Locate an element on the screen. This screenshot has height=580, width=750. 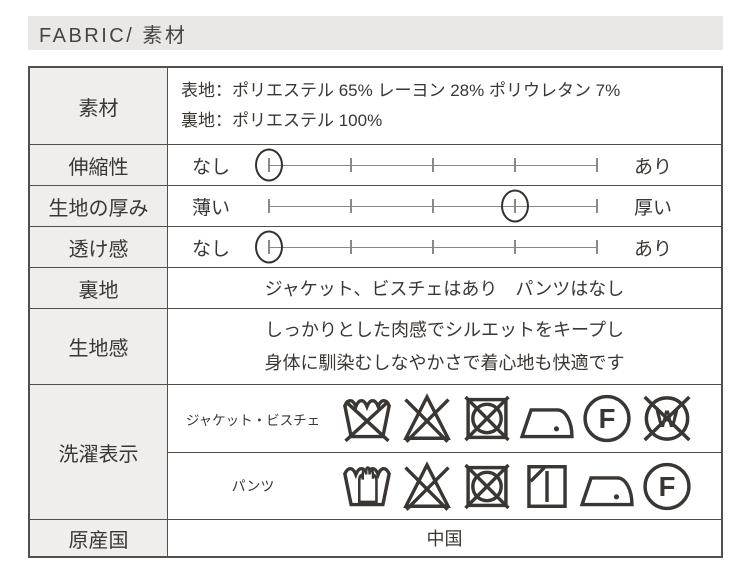
line-dry-shade-icon is located at coordinates (547, 486).